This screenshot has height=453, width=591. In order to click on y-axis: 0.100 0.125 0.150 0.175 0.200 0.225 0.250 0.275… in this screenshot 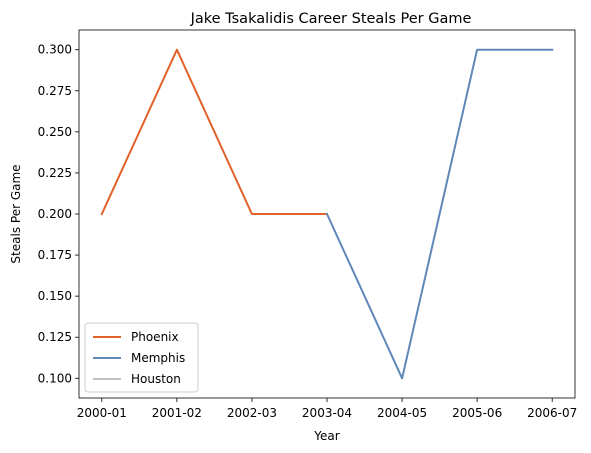, I will do `click(58, 214)`.